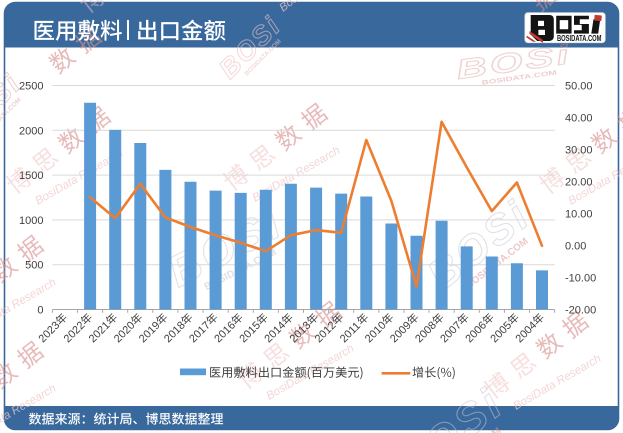 This screenshot has width=623, height=433. Describe the element at coordinates (575, 247) in the screenshot. I see `svg-text: 0.00` at that location.